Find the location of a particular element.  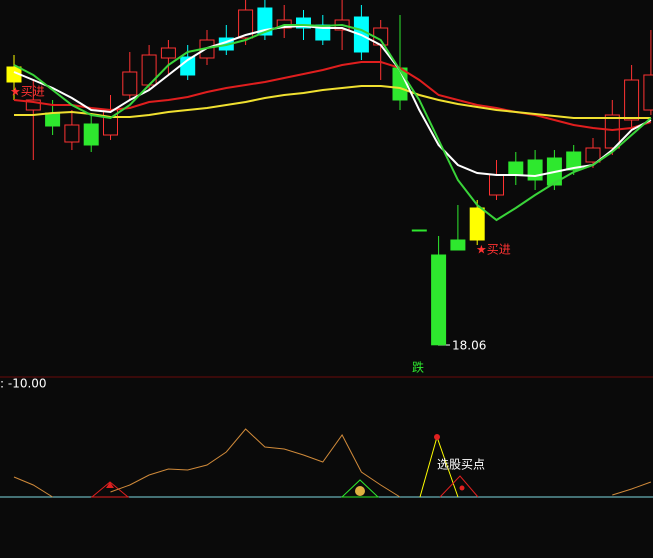

money-icon is located at coordinates (360, 491).